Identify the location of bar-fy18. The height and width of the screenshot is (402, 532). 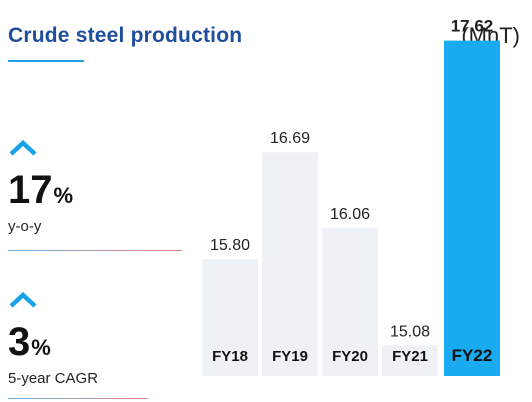
(230, 317).